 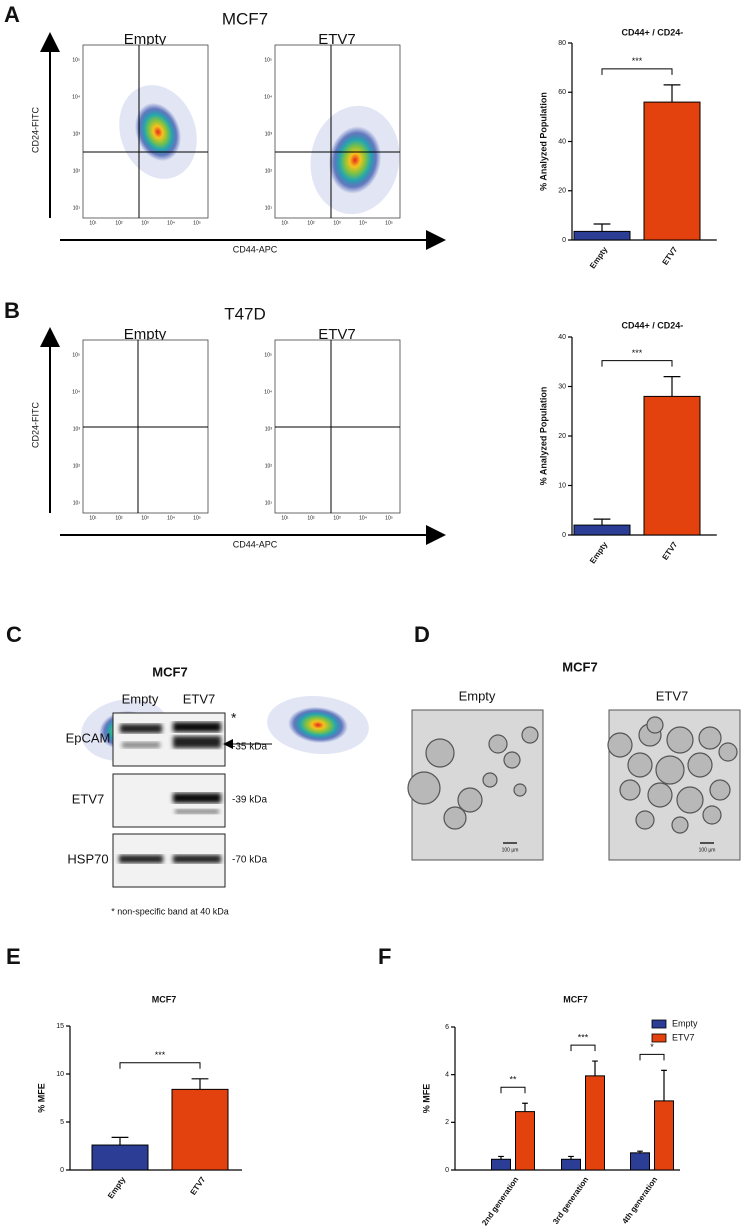 I want to click on scale-label: 100 µm, so click(x=510, y=850).